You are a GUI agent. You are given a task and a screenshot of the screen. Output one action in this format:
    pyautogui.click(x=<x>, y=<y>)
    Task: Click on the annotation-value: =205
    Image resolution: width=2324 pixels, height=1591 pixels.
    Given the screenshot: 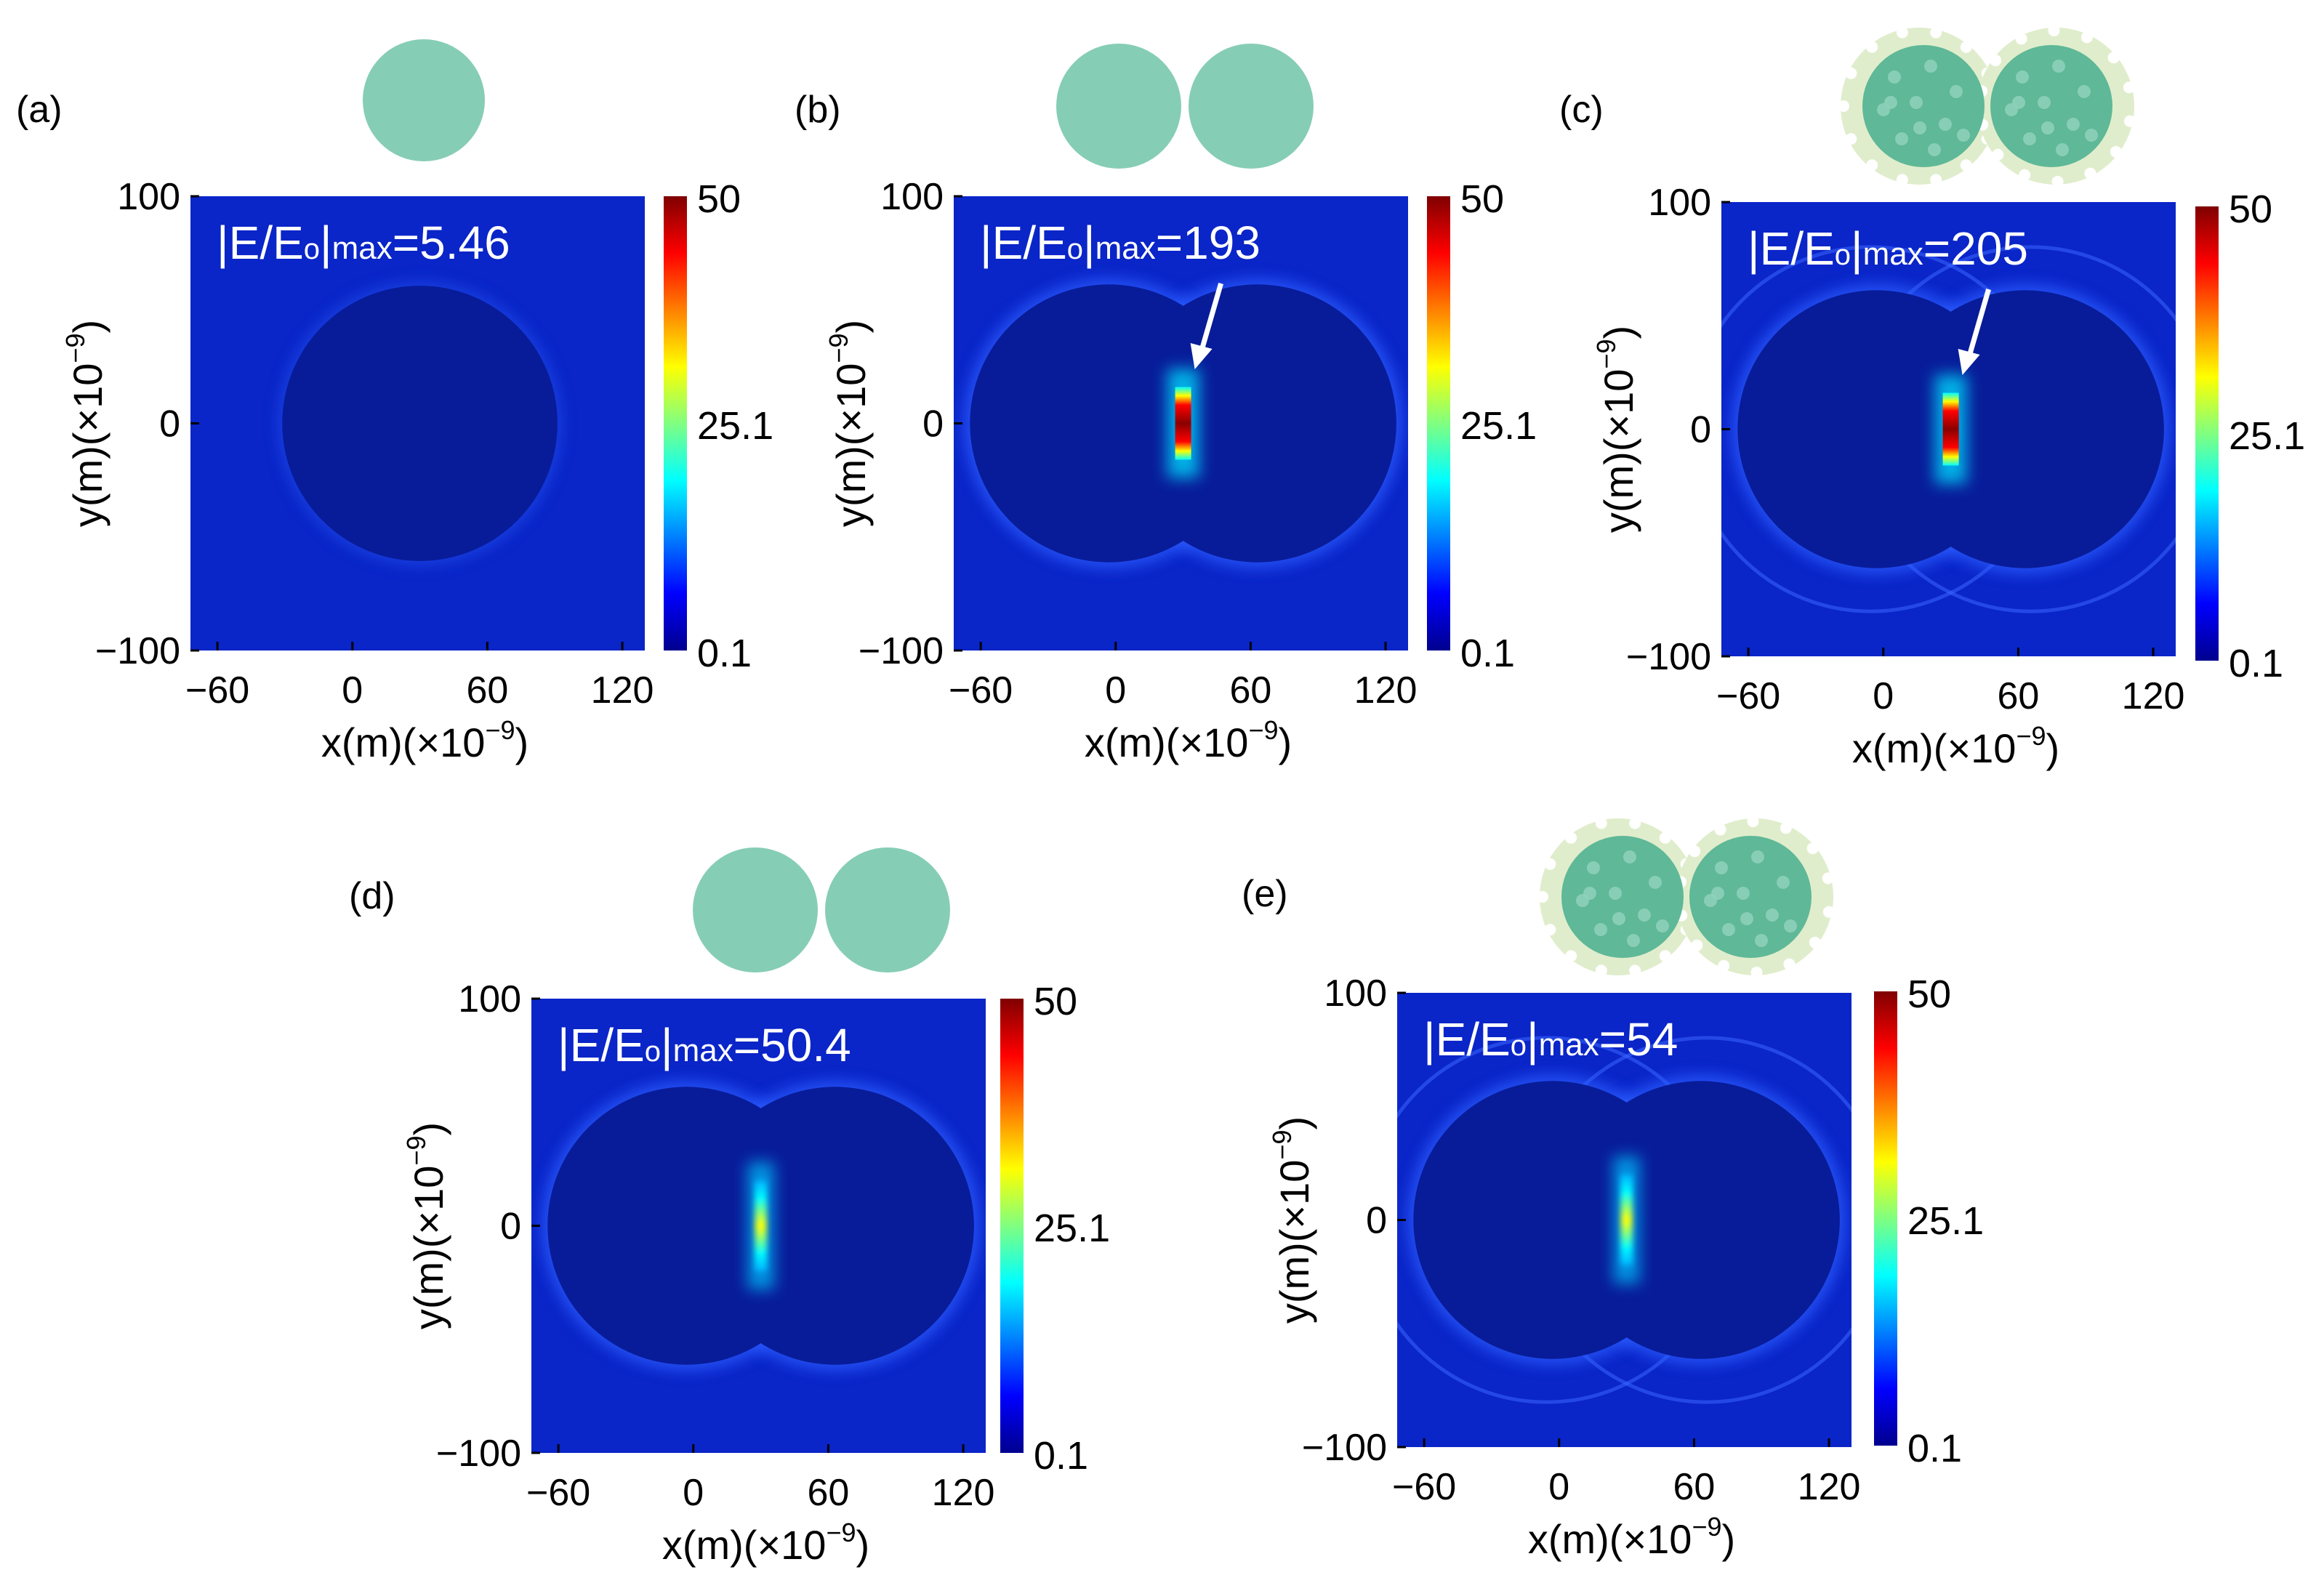 What is the action you would take?
    pyautogui.click(x=1975, y=248)
    